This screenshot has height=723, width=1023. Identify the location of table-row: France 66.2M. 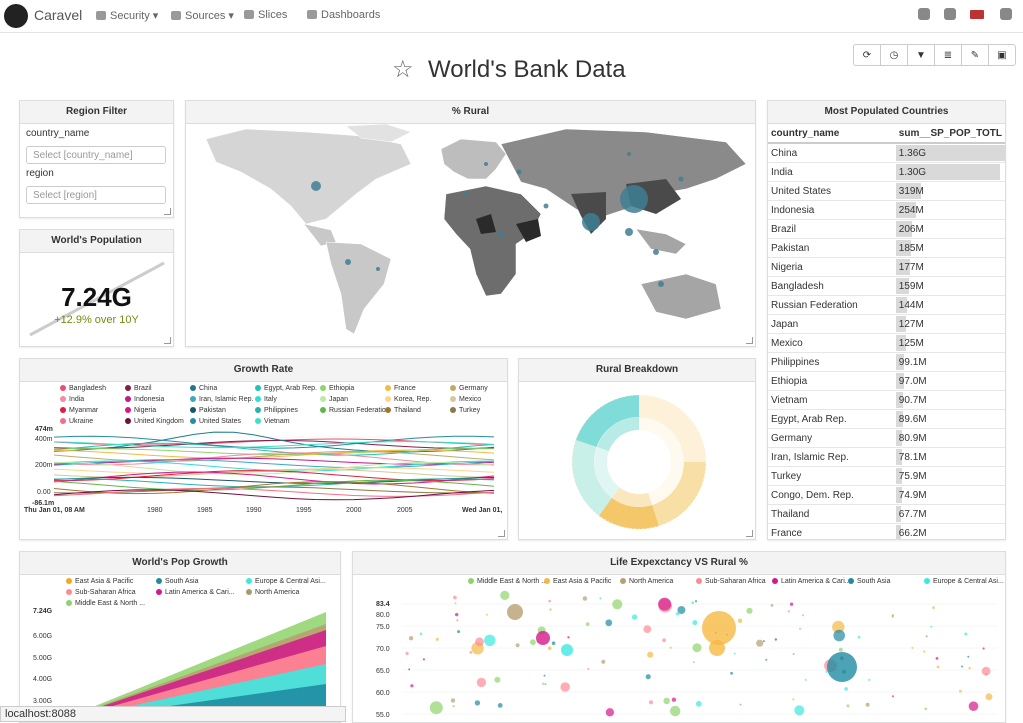
(886, 531).